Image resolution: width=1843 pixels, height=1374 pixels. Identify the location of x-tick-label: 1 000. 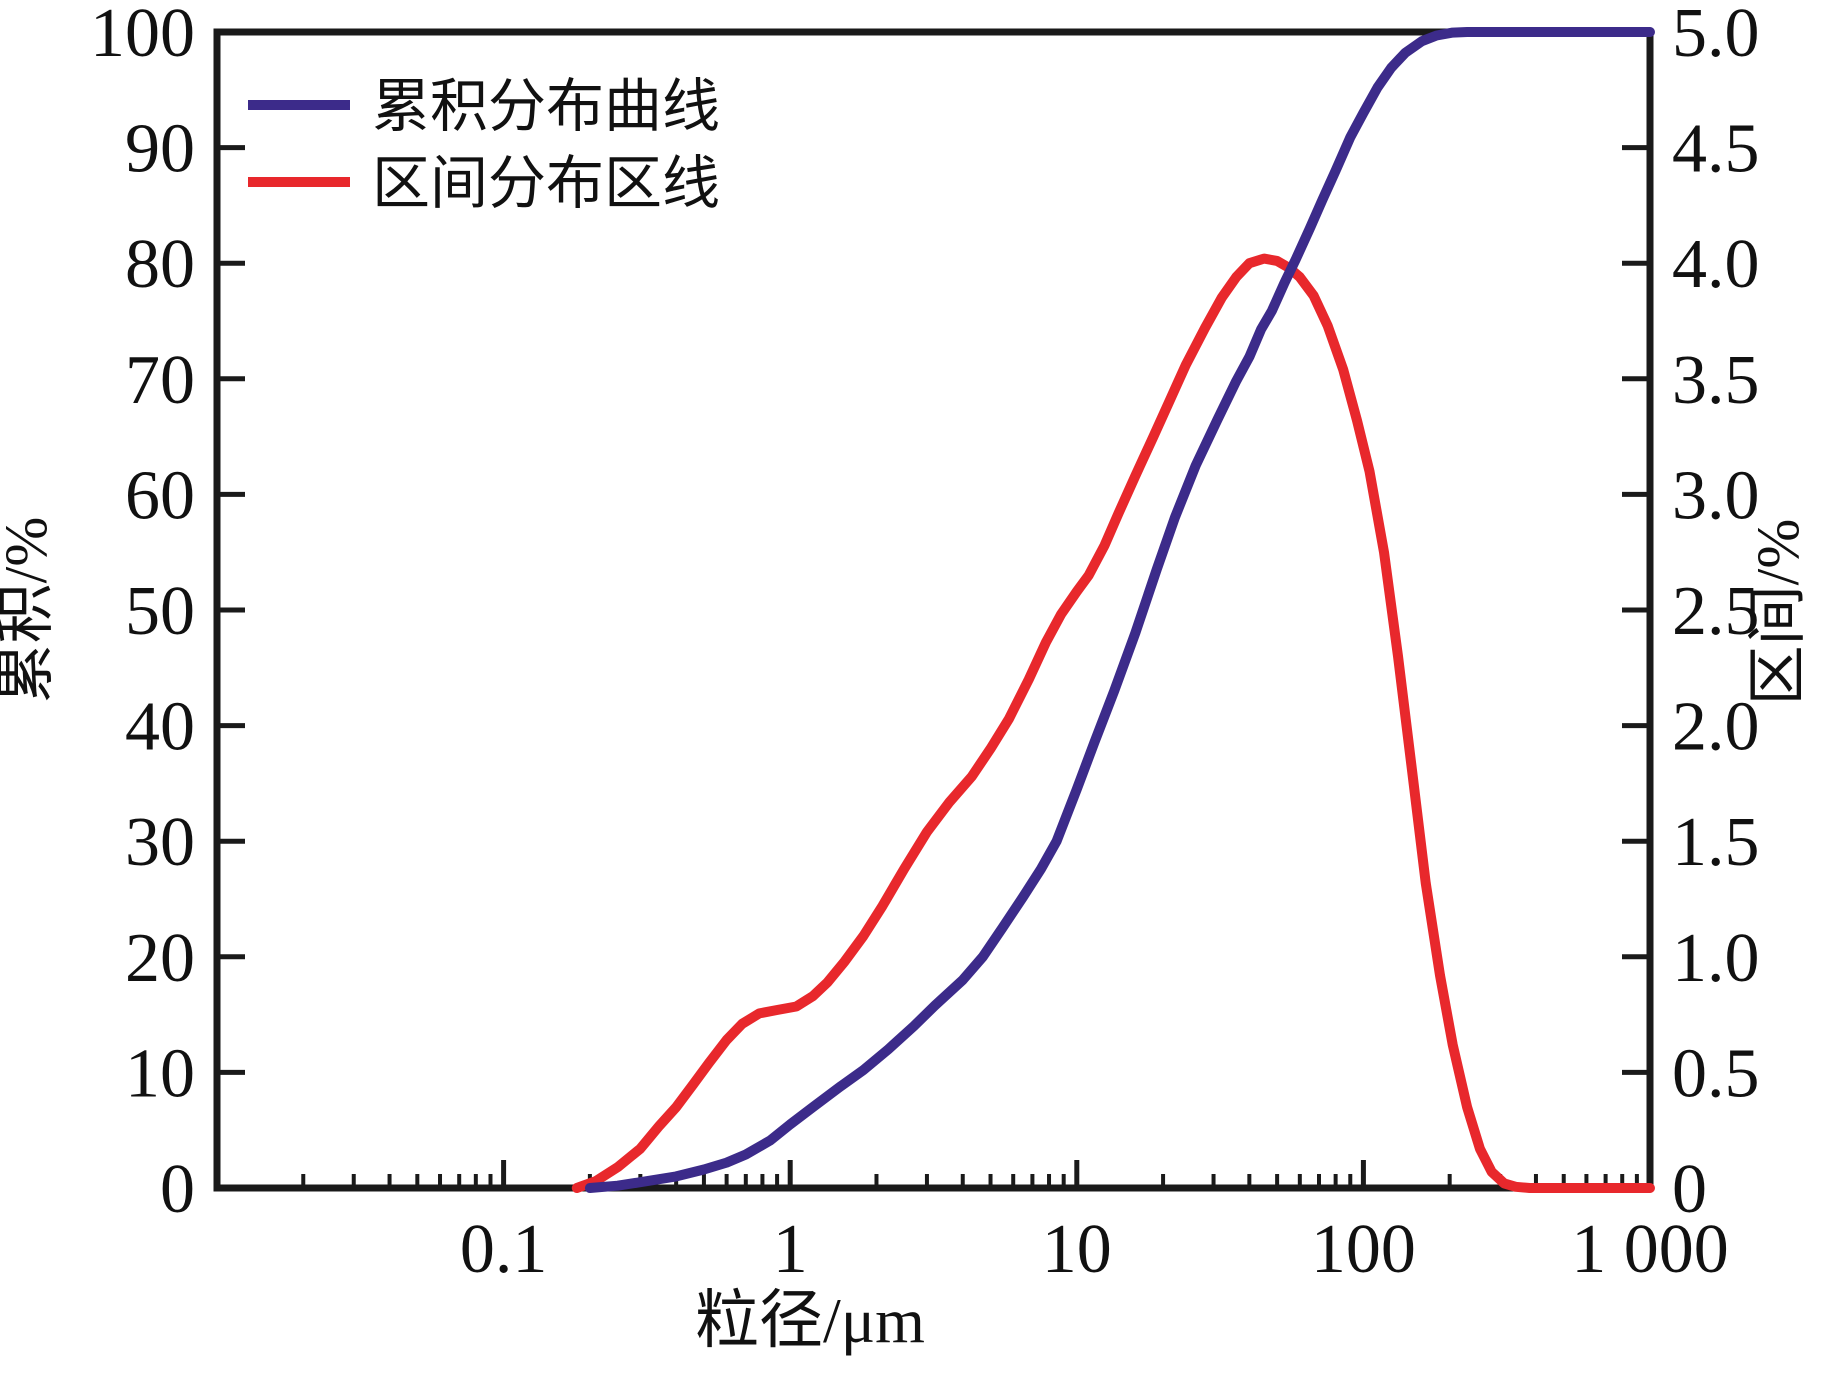
(1650, 1249).